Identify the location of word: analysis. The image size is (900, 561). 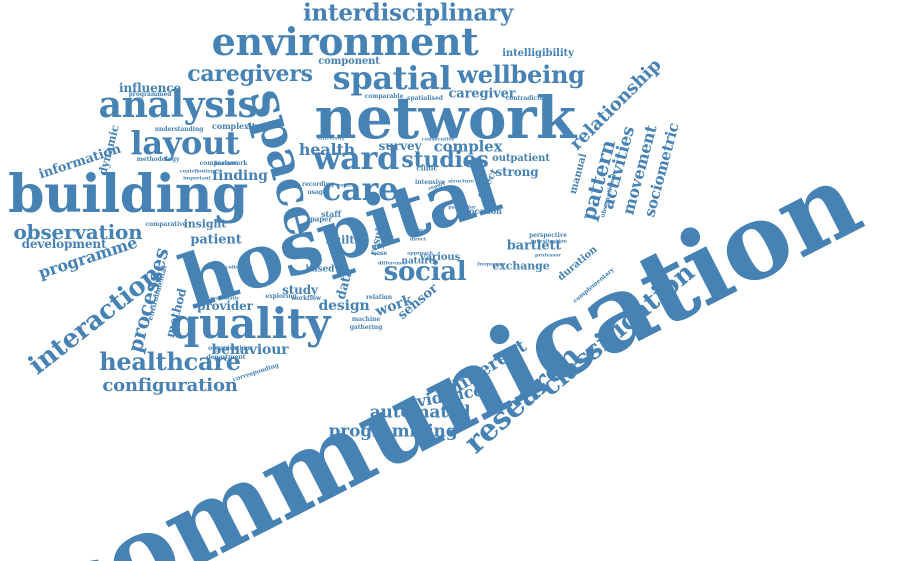
(178, 105).